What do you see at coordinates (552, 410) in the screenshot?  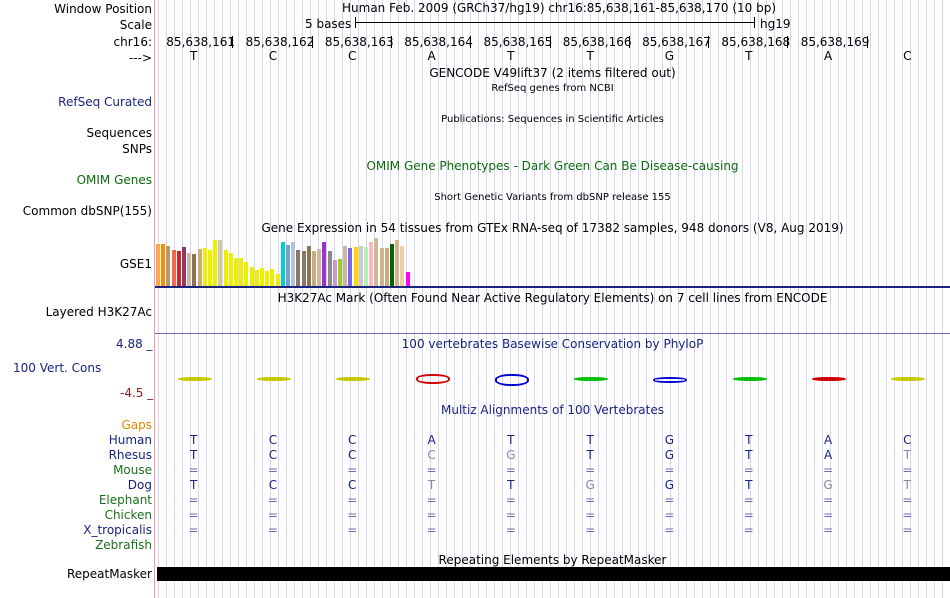 I see `multiz-track-title: Multiz Alignments of 100 Vertebrates` at bounding box center [552, 410].